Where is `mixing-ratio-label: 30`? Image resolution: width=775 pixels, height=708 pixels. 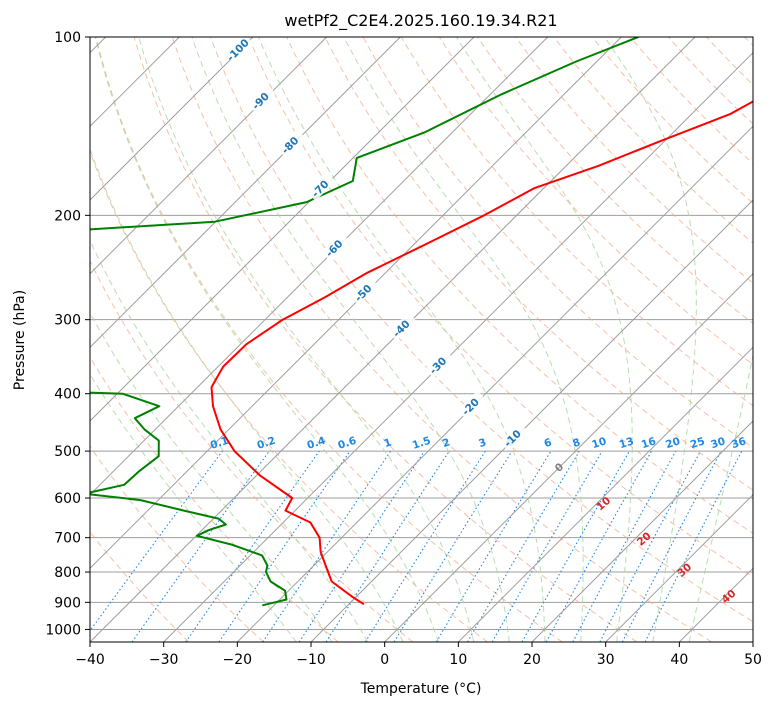 mixing-ratio-label: 30 is located at coordinates (718, 443).